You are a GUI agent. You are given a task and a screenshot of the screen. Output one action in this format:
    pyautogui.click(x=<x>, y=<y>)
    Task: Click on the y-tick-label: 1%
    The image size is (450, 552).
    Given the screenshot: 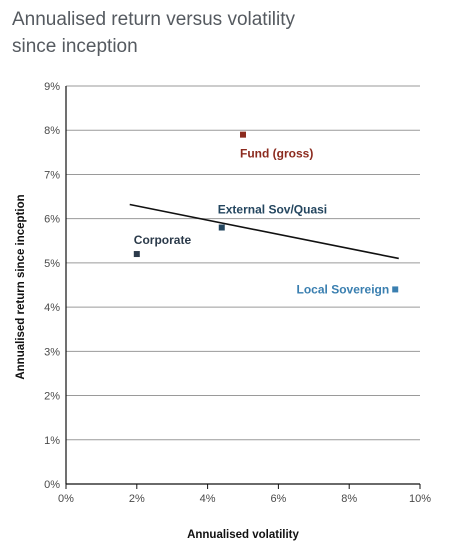 What is the action you would take?
    pyautogui.click(x=52, y=441)
    